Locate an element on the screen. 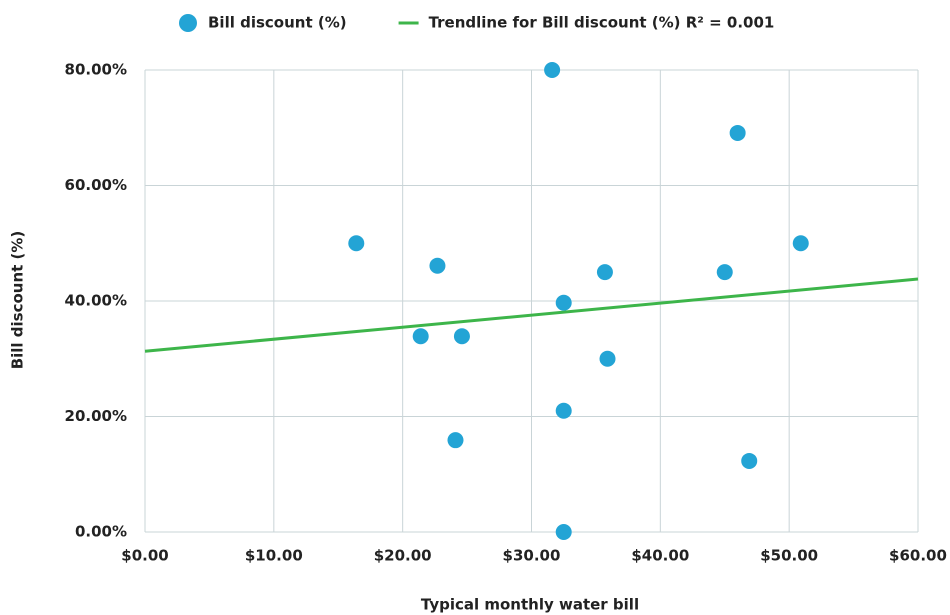 This screenshot has height=615, width=950. x-axis-label: Typical monthly water bill is located at coordinates (530, 605).